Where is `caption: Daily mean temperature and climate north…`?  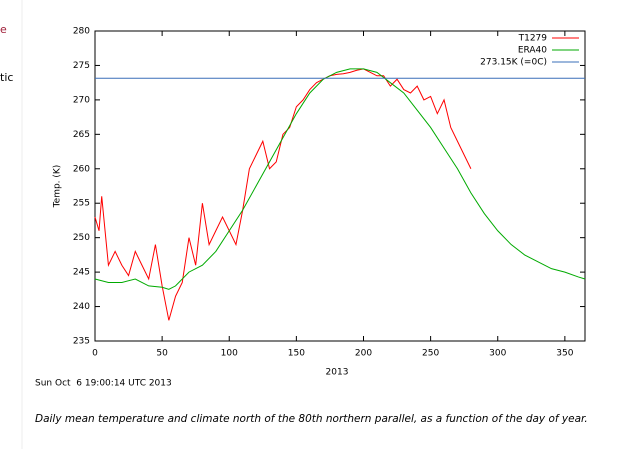 caption: Daily mean temperature and climate north… is located at coordinates (311, 419).